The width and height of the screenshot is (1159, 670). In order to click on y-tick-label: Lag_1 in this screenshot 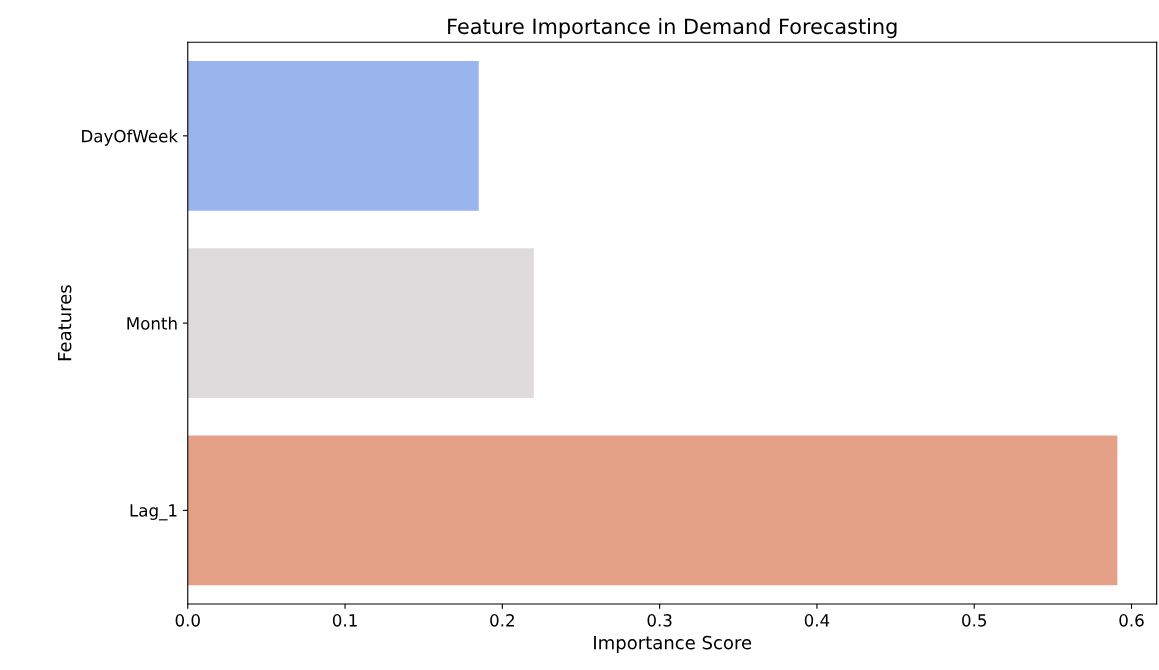, I will do `click(153, 512)`.